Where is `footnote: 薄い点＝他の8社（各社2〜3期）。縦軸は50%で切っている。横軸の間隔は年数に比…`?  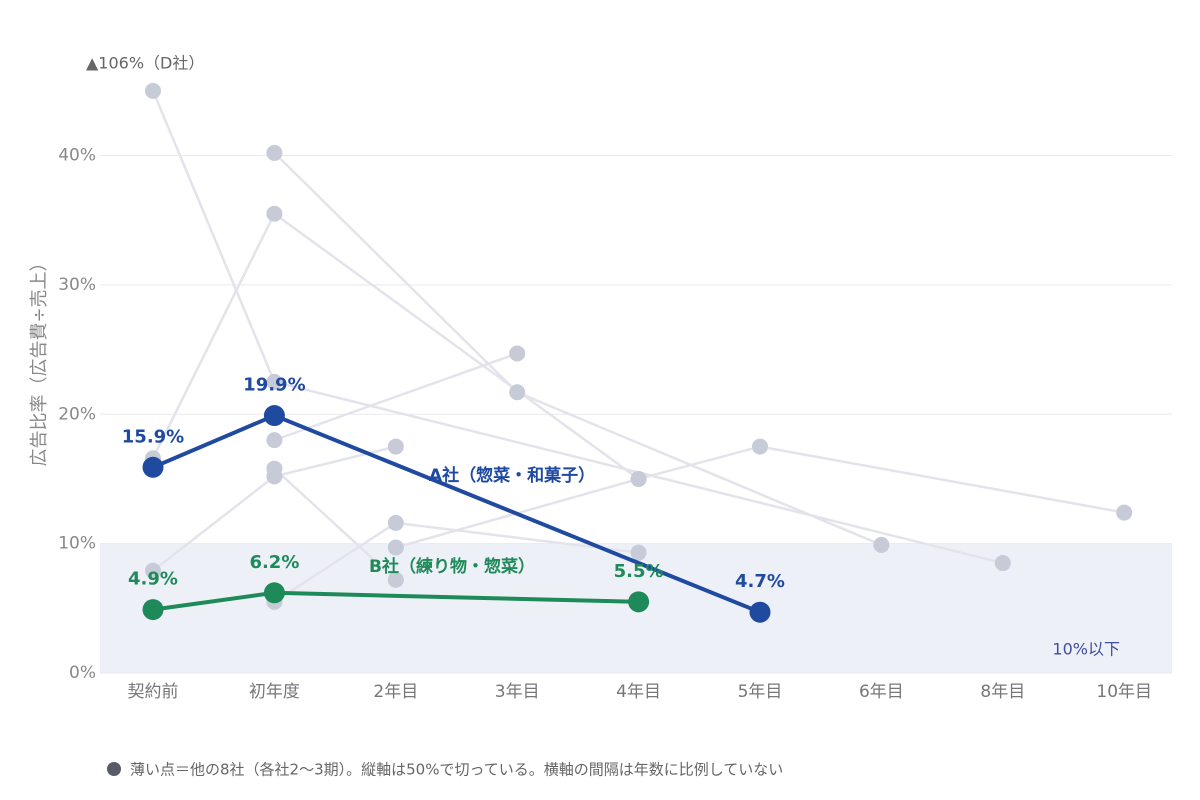 footnote: 薄い点＝他の8社（各社2〜3期）。縦軸は50%で切っている。横軸の間隔は年数に比… is located at coordinates (456, 770).